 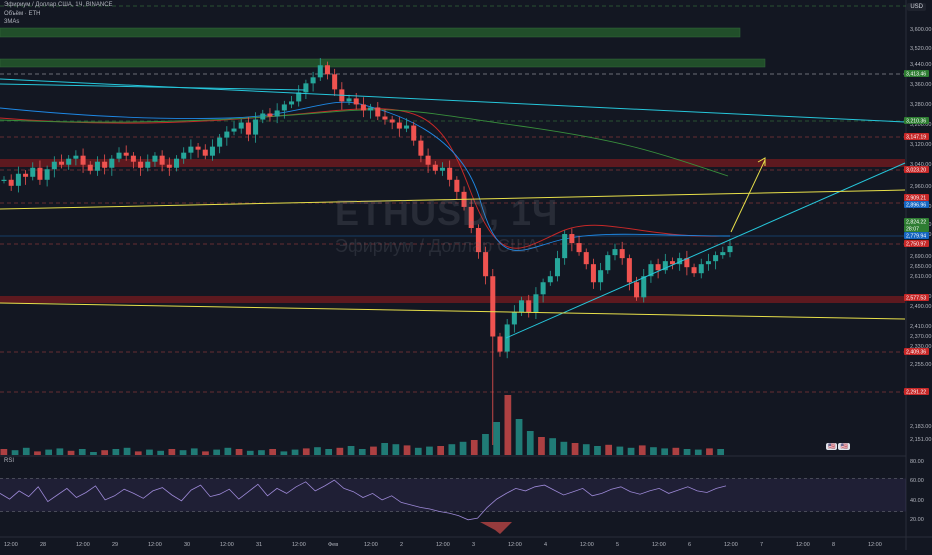 What do you see at coordinates (916, 7) in the screenshot?
I see `currency-button: USD` at bounding box center [916, 7].